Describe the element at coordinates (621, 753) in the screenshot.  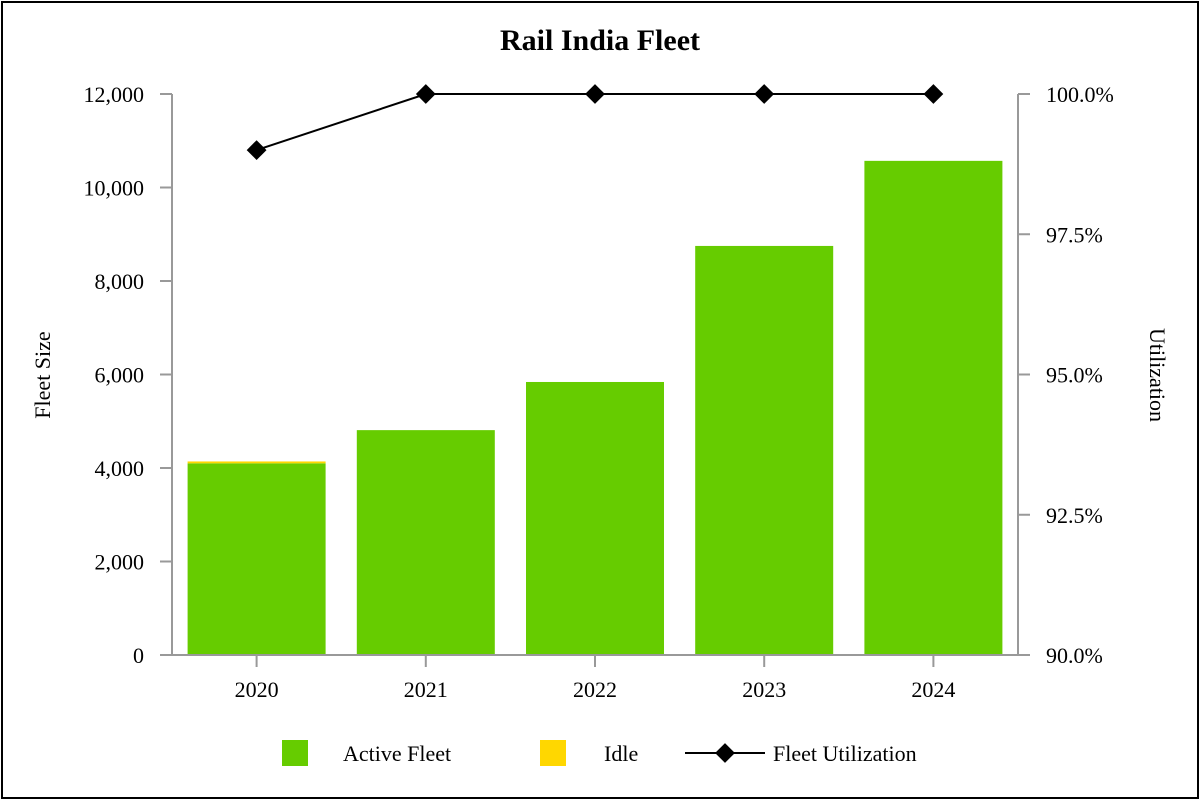
I see `legend-label-idle: Idle` at that location.